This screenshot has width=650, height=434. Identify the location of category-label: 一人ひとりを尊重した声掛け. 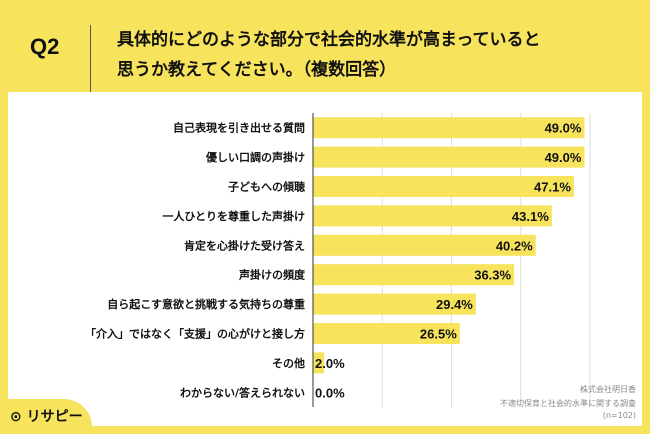
(233, 216).